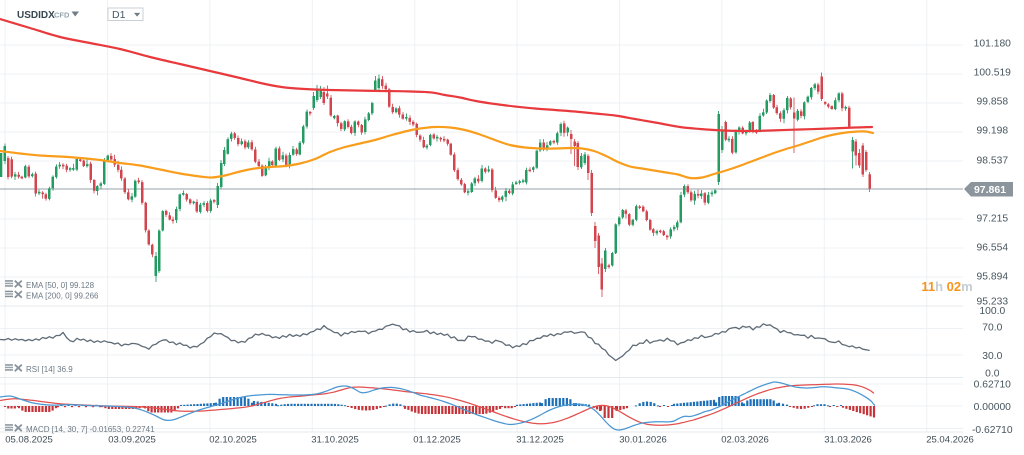  What do you see at coordinates (992, 73) in the screenshot?
I see `svg-text: 100.519` at bounding box center [992, 73].